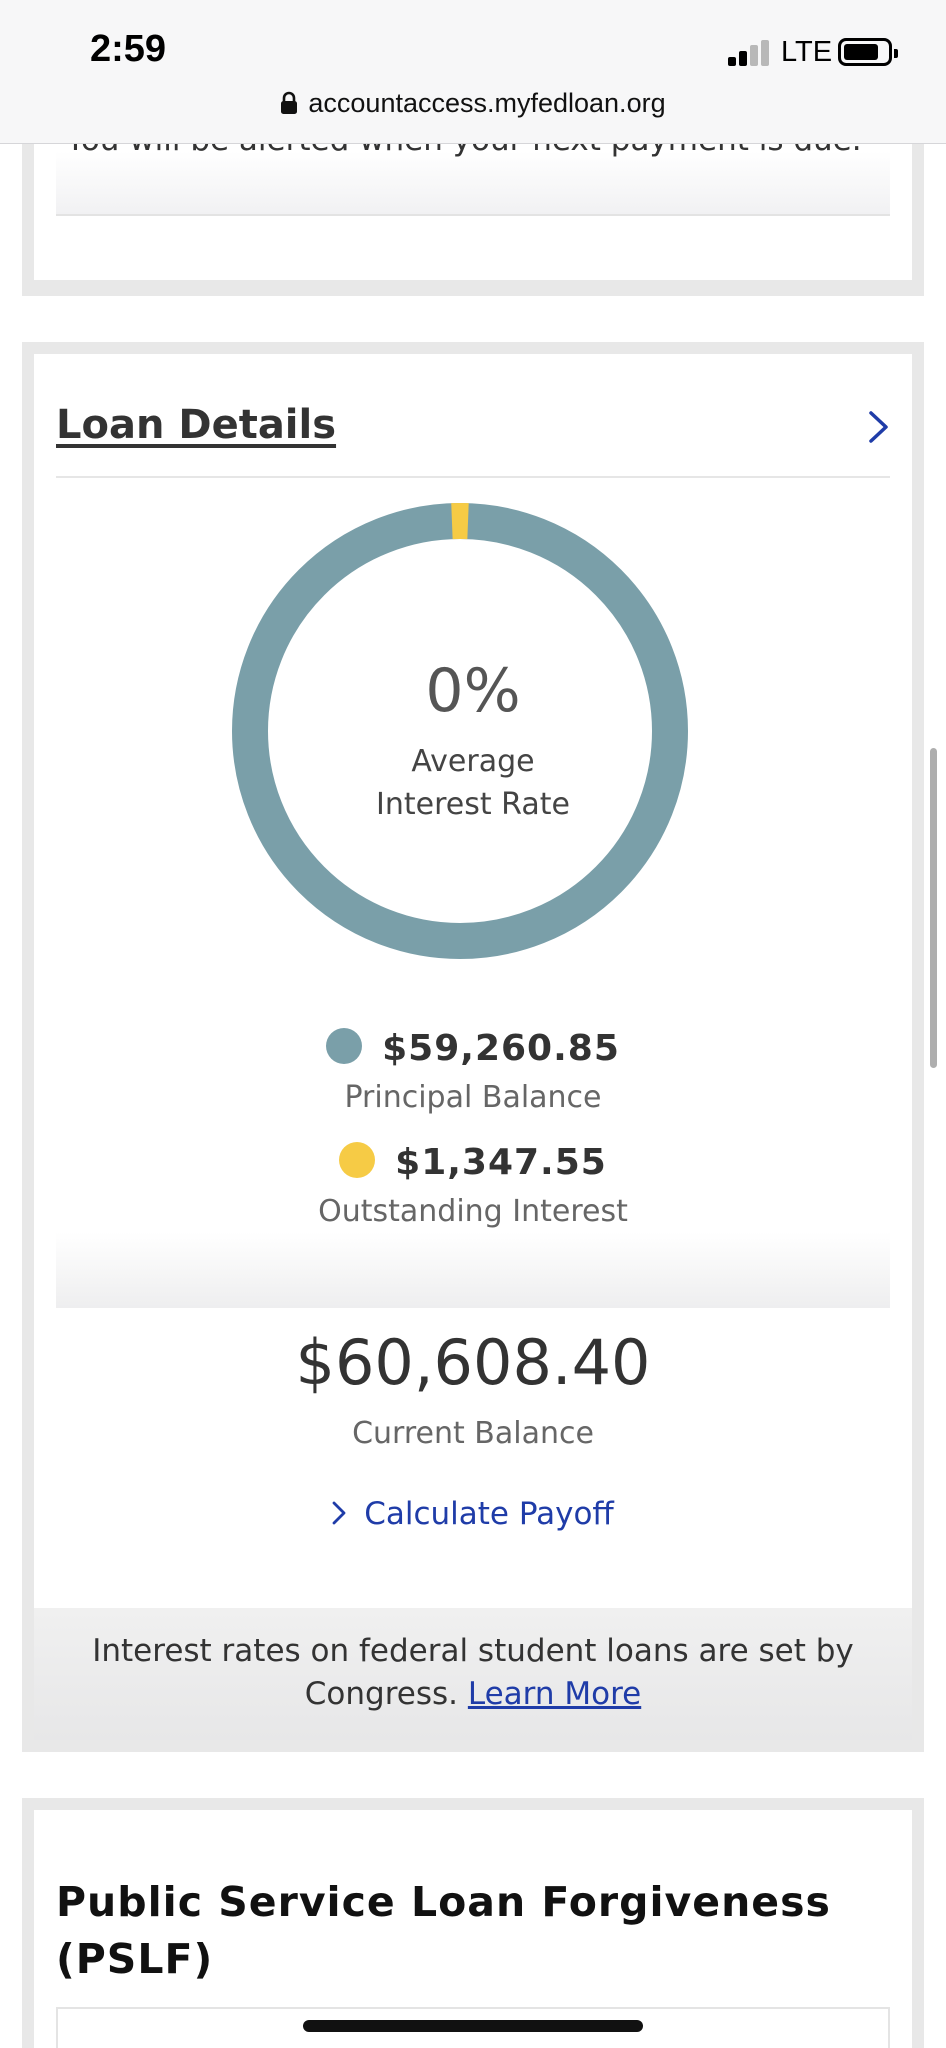 The width and height of the screenshot is (946, 2048). What do you see at coordinates (807, 52) in the screenshot?
I see `network-type: LTE` at bounding box center [807, 52].